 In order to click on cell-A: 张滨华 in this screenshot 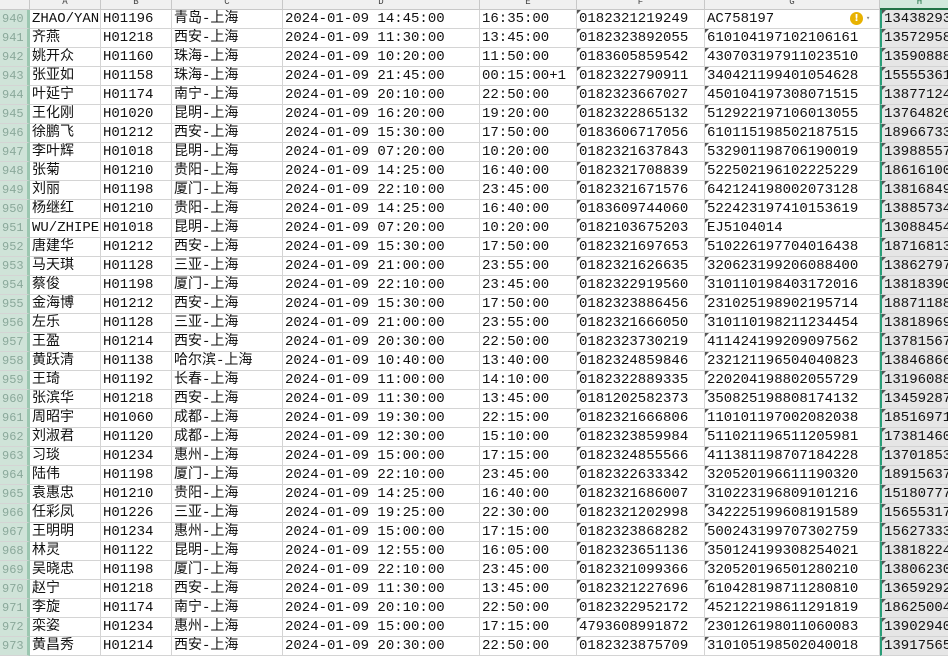, I will do `click(65, 399)`.